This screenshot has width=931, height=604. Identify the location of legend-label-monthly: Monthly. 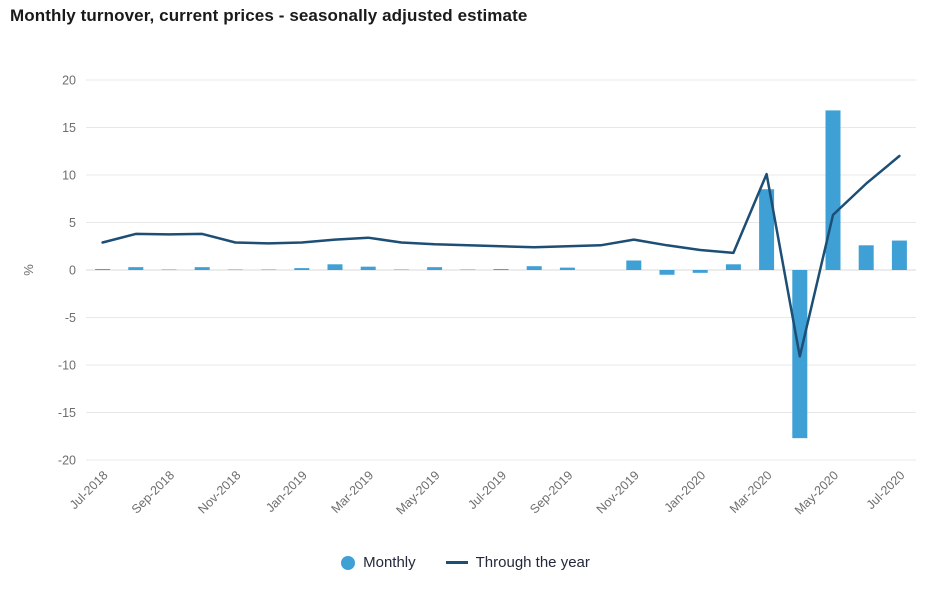
(389, 562).